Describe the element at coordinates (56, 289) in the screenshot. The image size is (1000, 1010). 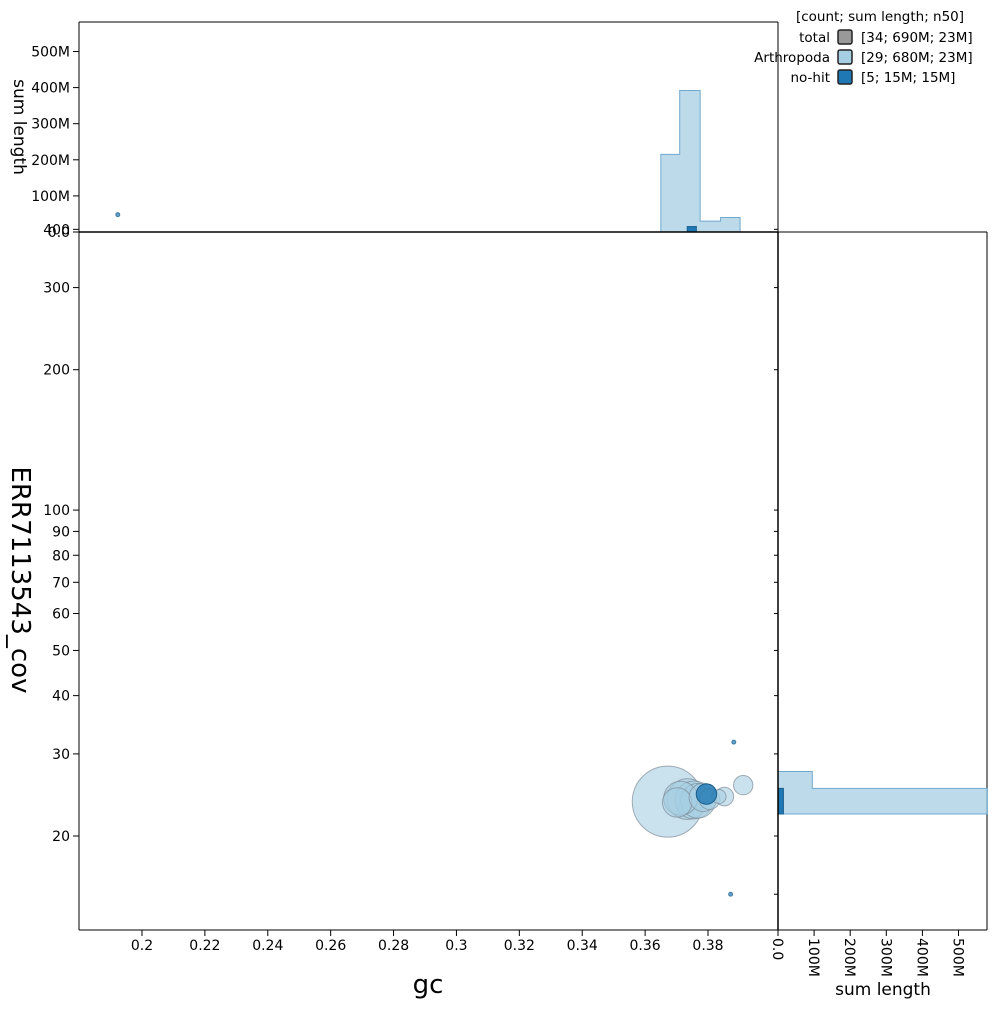
I see `y-tick-label: 300` at that location.